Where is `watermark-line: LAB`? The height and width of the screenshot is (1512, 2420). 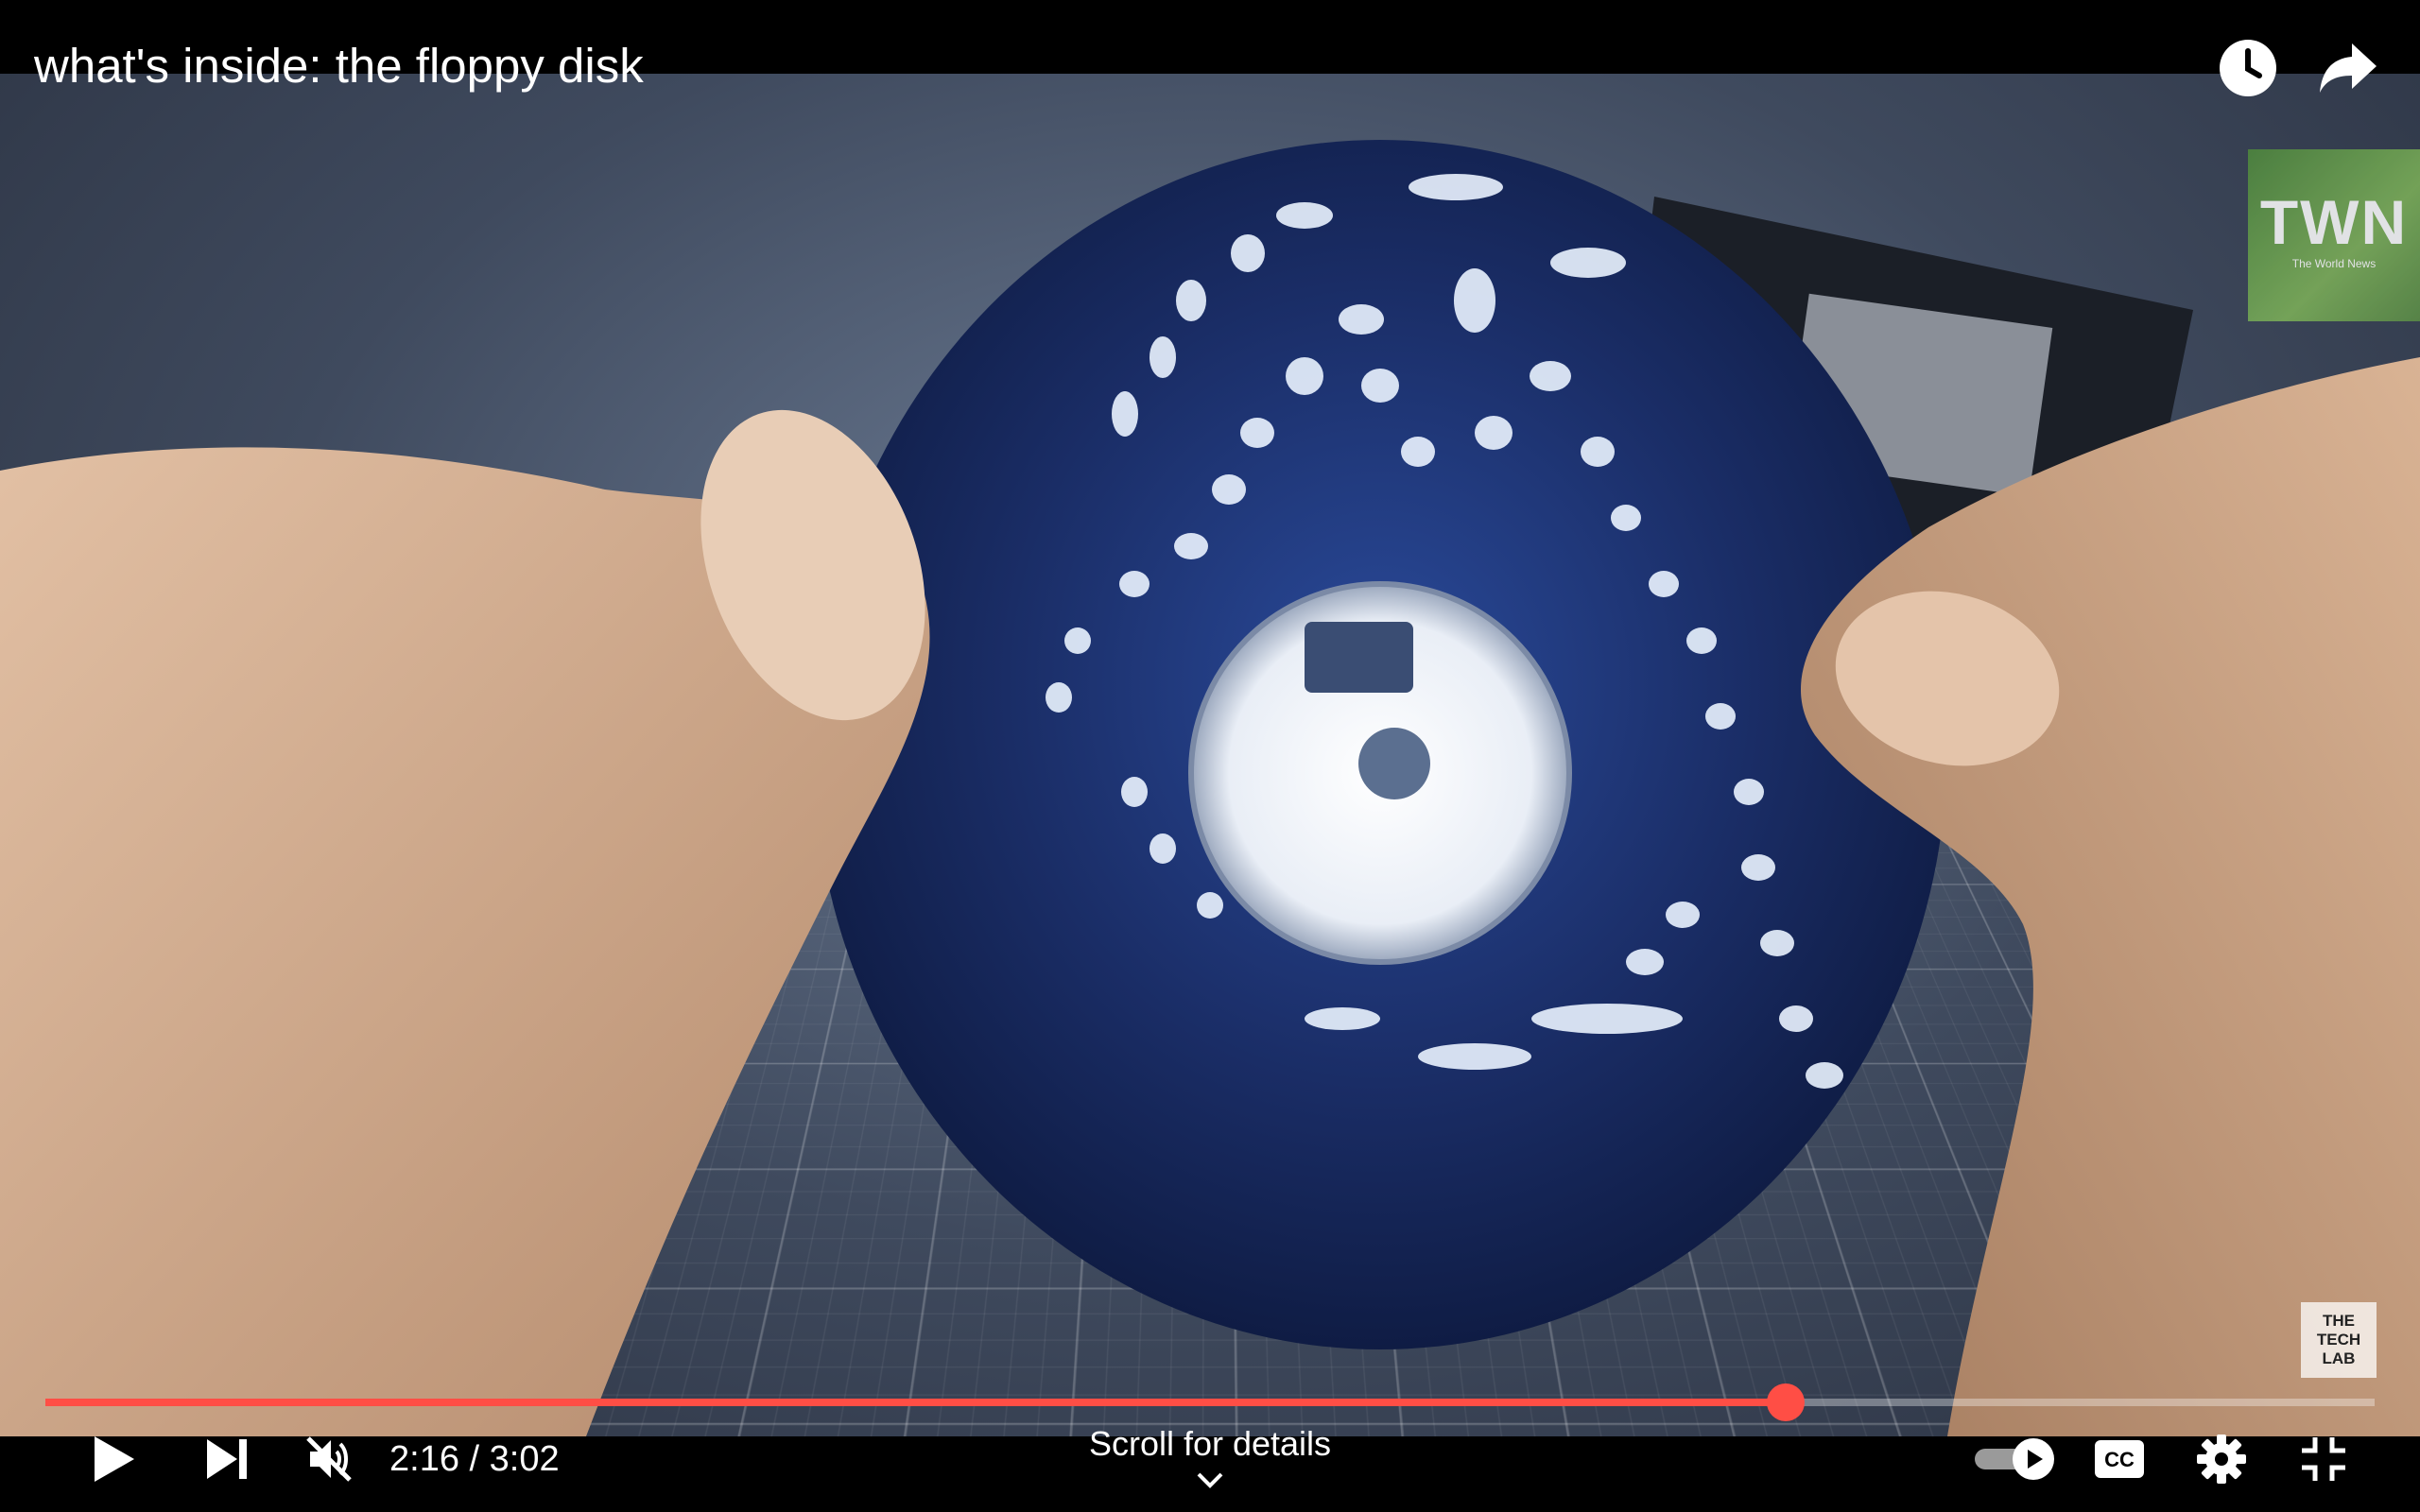 watermark-line: LAB is located at coordinates (2339, 1358).